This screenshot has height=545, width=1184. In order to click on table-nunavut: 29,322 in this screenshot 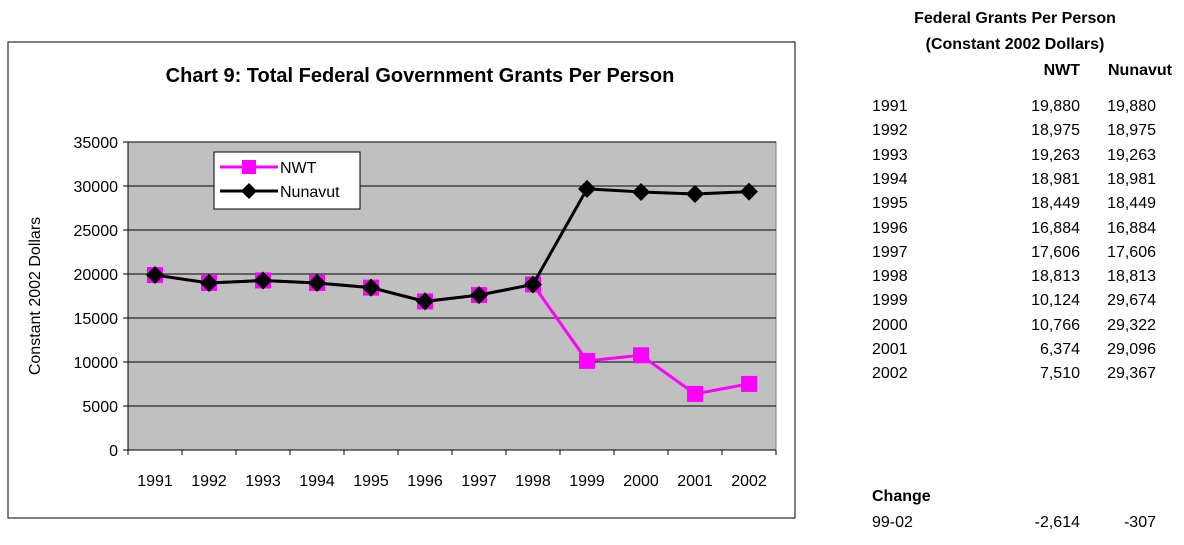, I will do `click(1131, 325)`.